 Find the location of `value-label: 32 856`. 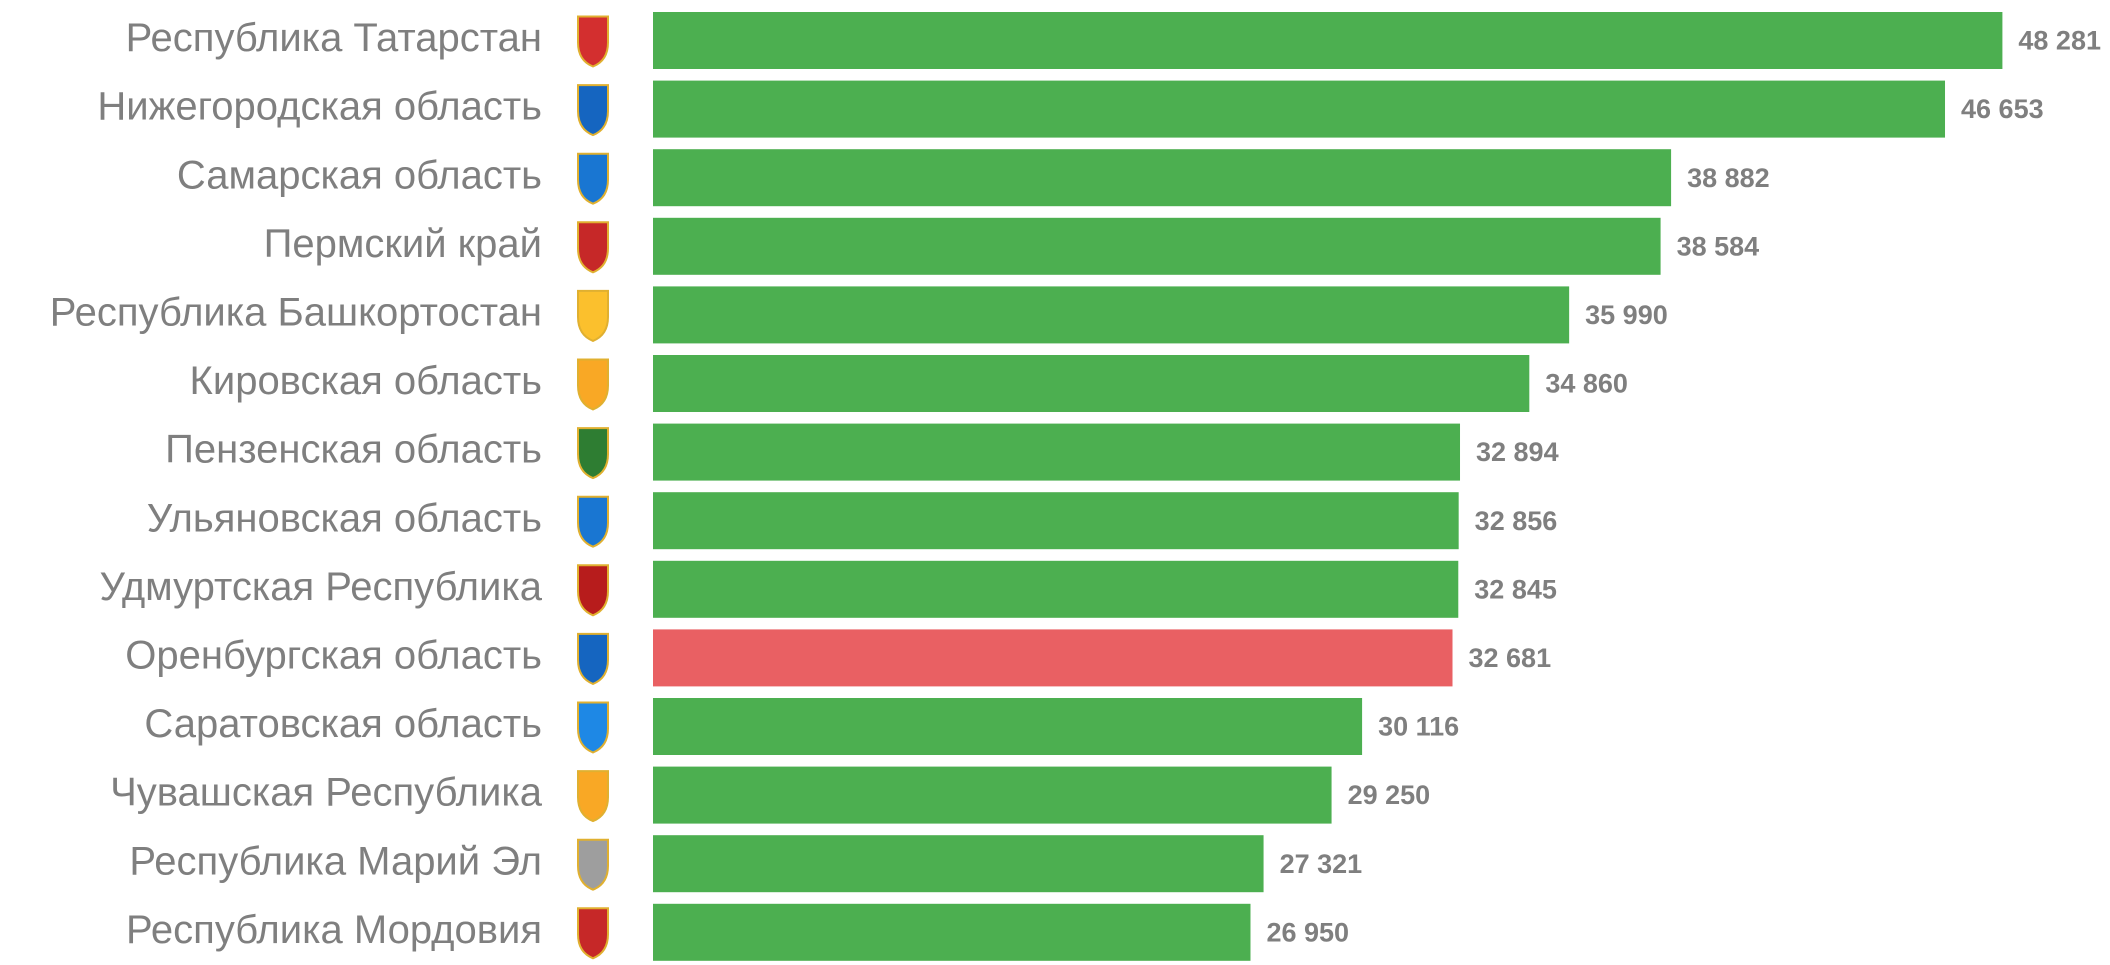

value-label: 32 856 is located at coordinates (1516, 521).